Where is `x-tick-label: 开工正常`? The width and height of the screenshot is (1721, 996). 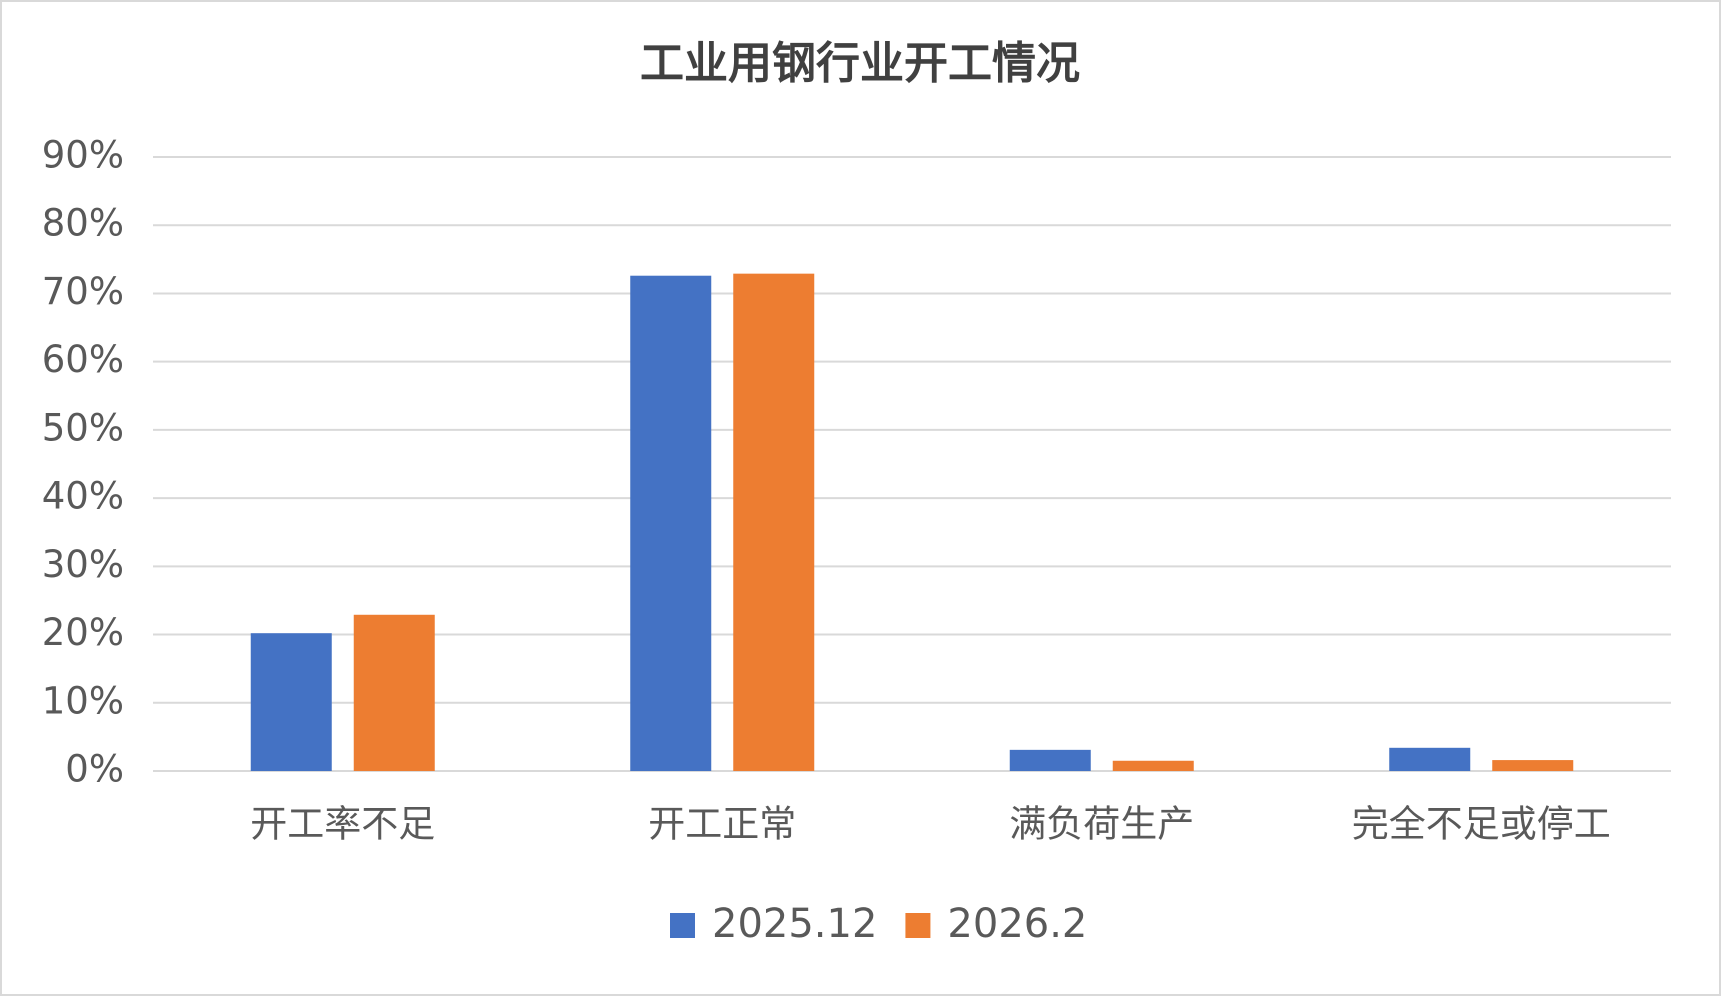
x-tick-label: 开工正常 is located at coordinates (722, 824).